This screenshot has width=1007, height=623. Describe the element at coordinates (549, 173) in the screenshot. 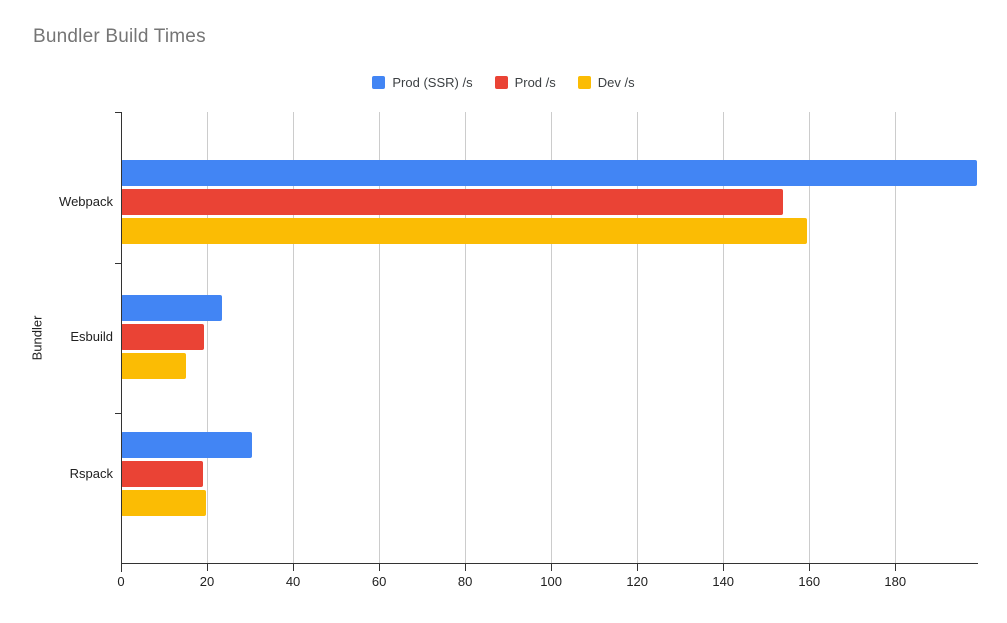

I see `bar-webpack-prod-ssr-s` at that location.